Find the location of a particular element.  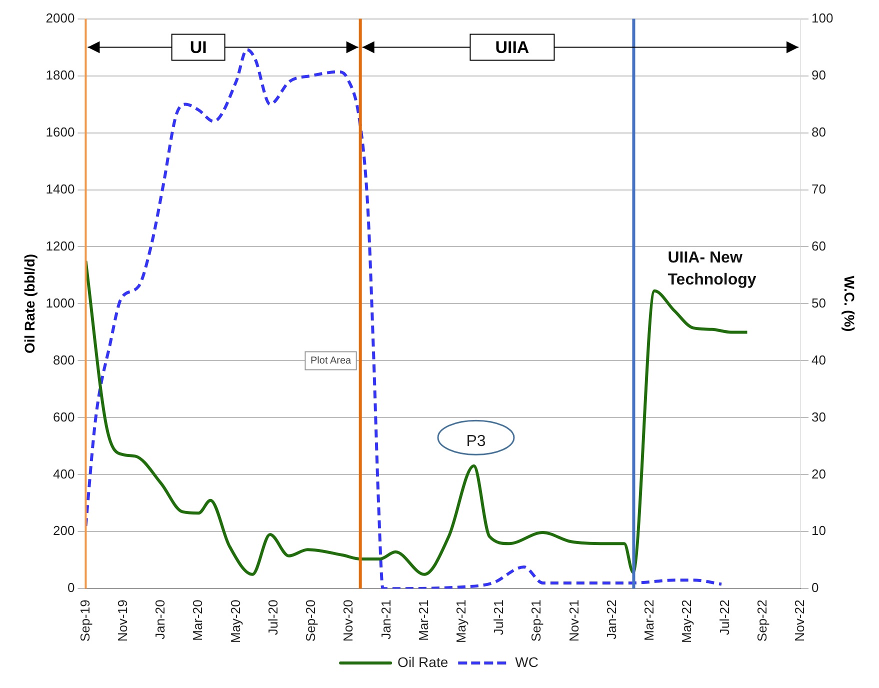

y2-tick-label: 0 is located at coordinates (815, 588).